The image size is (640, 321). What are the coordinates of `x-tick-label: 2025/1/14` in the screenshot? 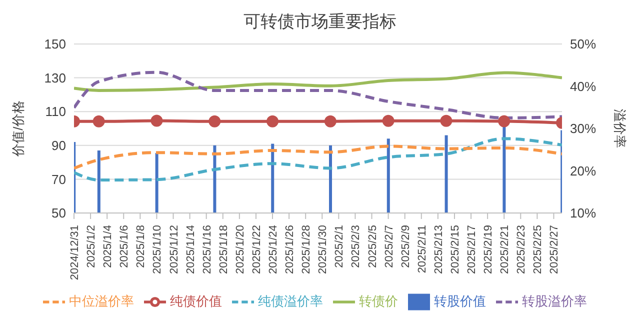 It's located at (190, 249).